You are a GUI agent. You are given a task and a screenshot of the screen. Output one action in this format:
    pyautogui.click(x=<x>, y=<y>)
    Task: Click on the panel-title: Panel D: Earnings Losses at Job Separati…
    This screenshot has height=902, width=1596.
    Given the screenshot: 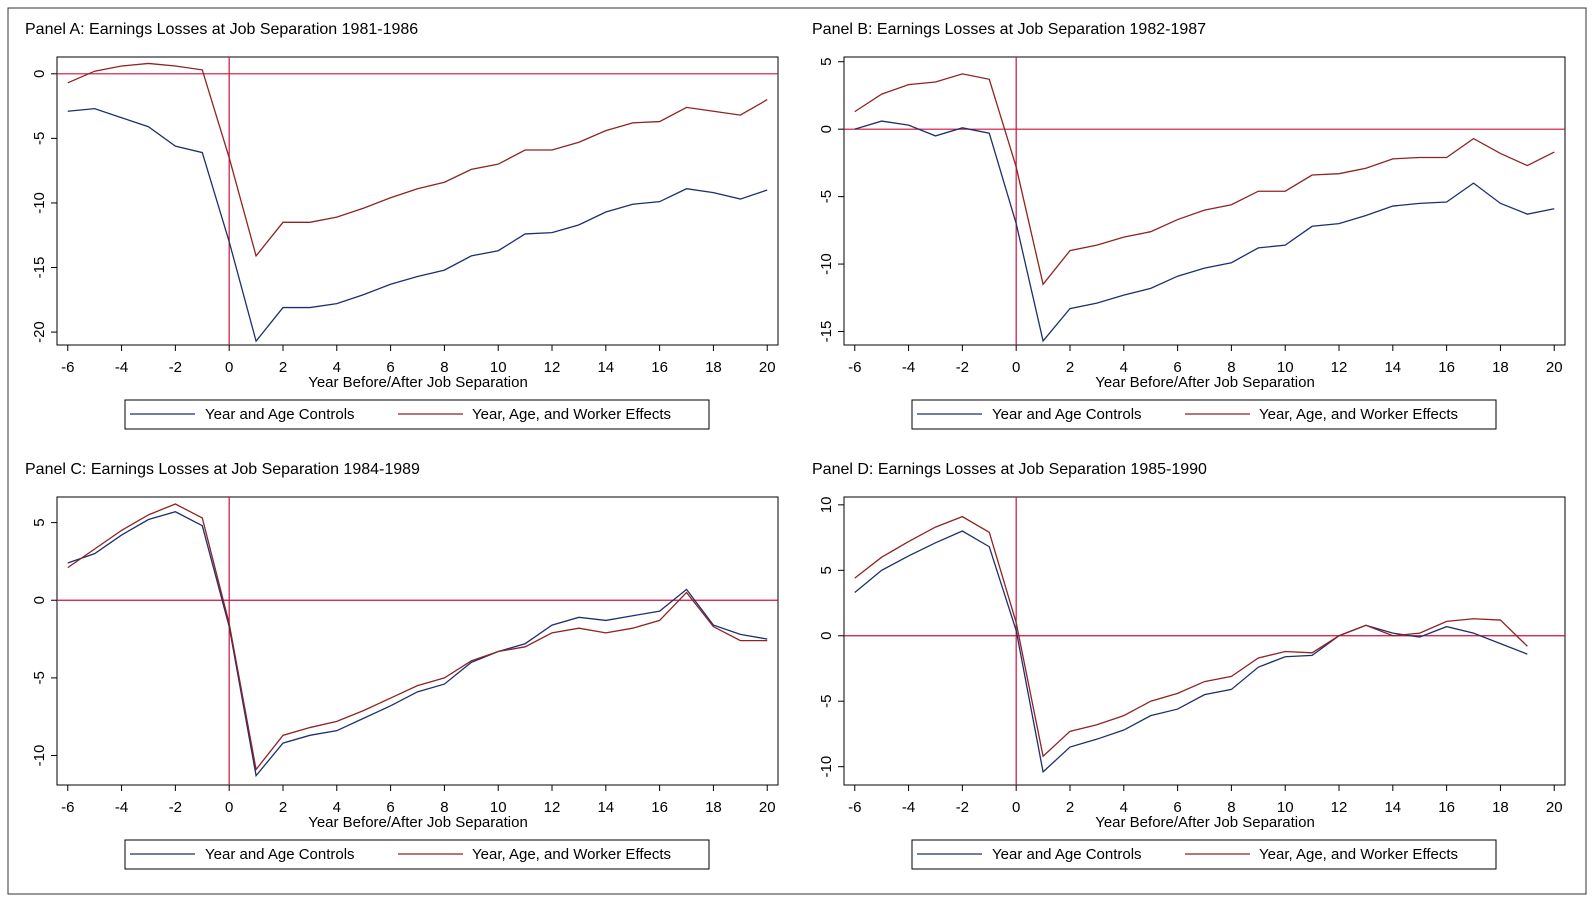 What is the action you would take?
    pyautogui.click(x=1009, y=469)
    